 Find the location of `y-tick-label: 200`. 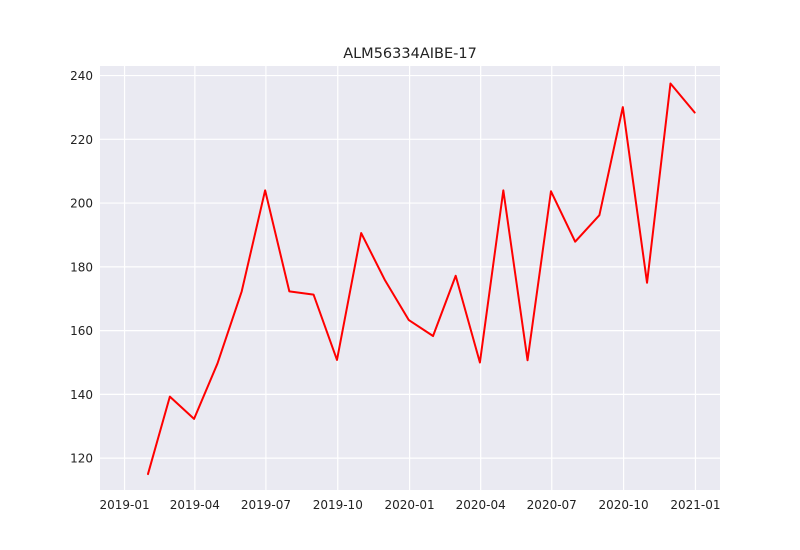

y-tick-label: 200 is located at coordinates (81, 204).